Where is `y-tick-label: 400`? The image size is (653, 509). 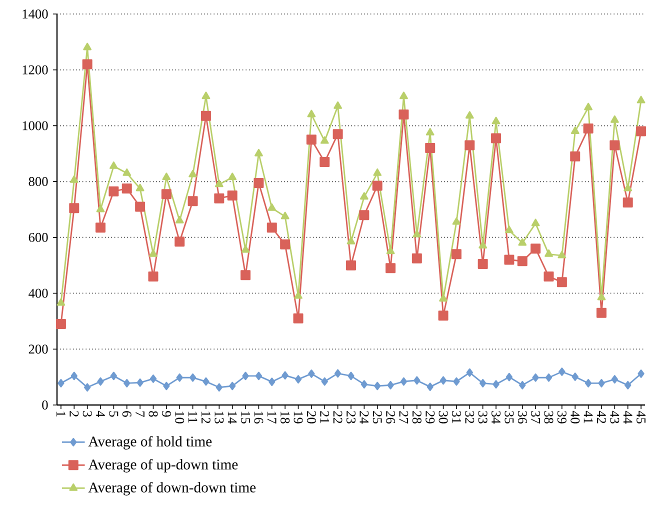 y-tick-label: 400 is located at coordinates (38, 293).